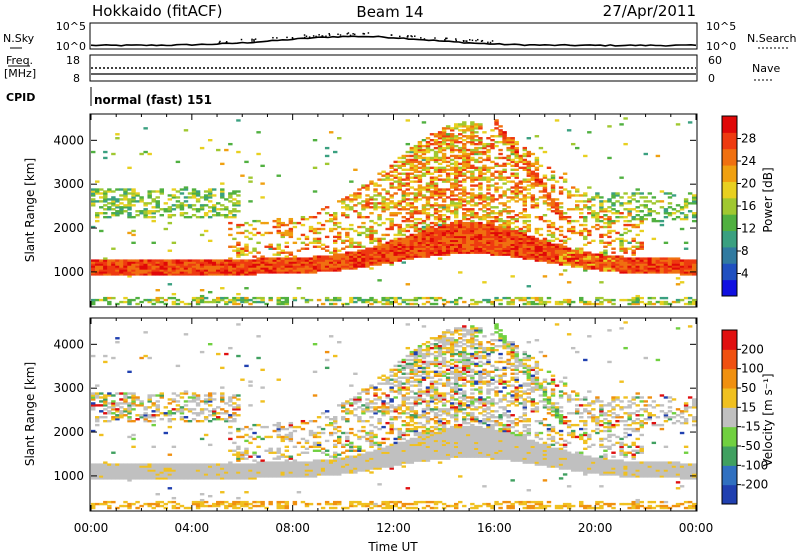 Image resolution: width=800 pixels, height=554 pixels. What do you see at coordinates (68, 140) in the screenshot?
I see `y-tick-label: 4000` at bounding box center [68, 140].